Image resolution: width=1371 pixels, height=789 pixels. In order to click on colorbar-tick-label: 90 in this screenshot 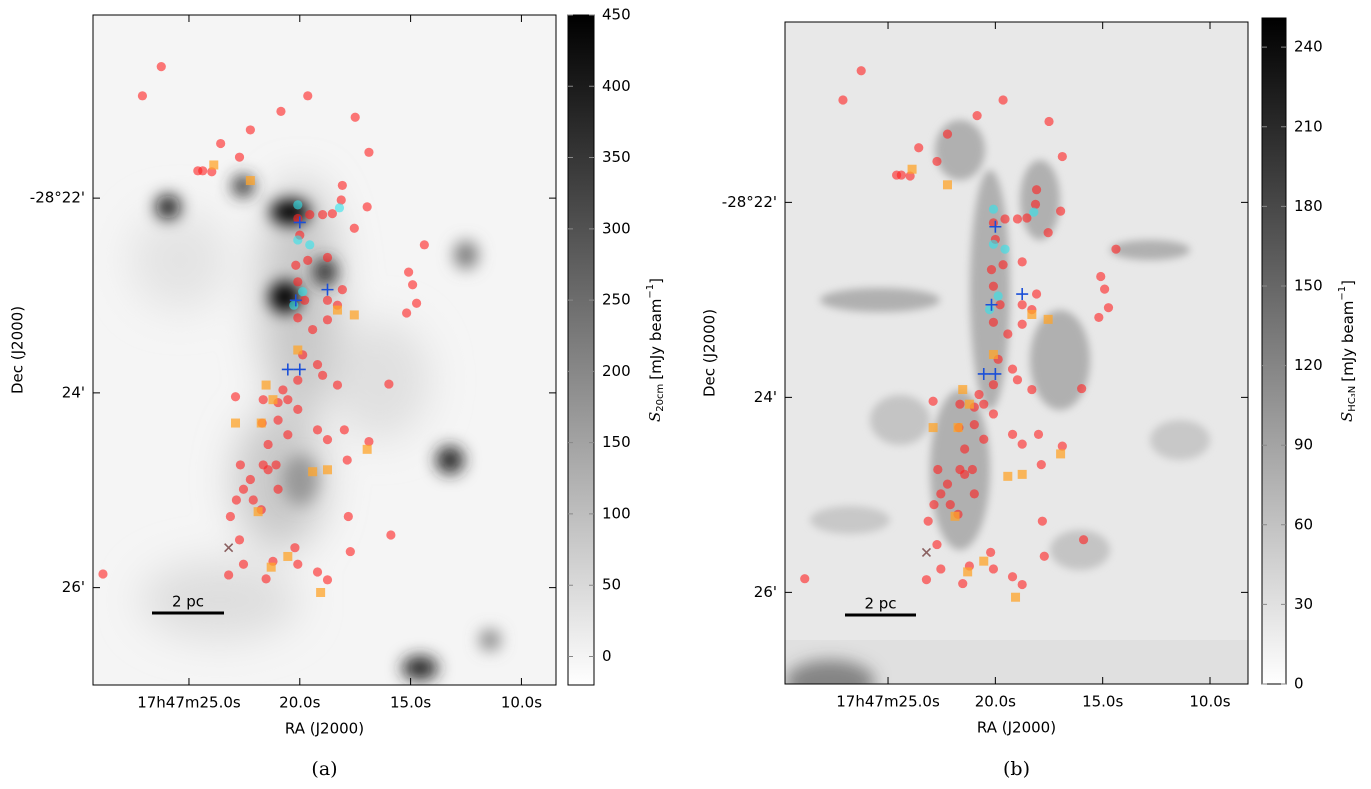, I will do `click(1303, 445)`.